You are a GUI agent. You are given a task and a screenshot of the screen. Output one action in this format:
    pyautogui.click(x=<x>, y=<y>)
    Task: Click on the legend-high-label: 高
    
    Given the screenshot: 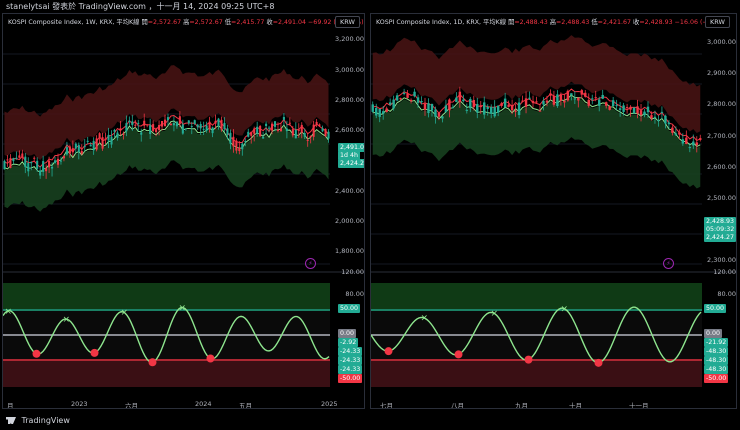 What is the action you would take?
    pyautogui.click(x=553, y=22)
    